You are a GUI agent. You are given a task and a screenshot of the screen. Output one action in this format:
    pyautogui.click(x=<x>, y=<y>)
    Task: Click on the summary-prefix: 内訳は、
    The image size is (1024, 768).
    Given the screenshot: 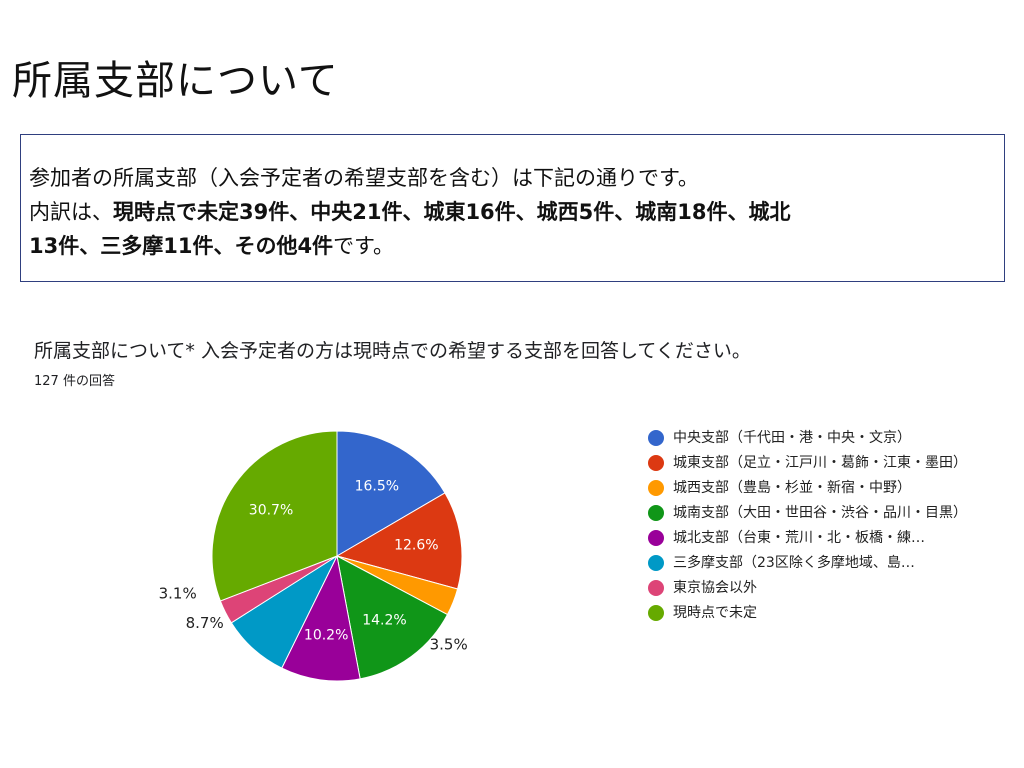 What is the action you would take?
    pyautogui.click(x=71, y=212)
    